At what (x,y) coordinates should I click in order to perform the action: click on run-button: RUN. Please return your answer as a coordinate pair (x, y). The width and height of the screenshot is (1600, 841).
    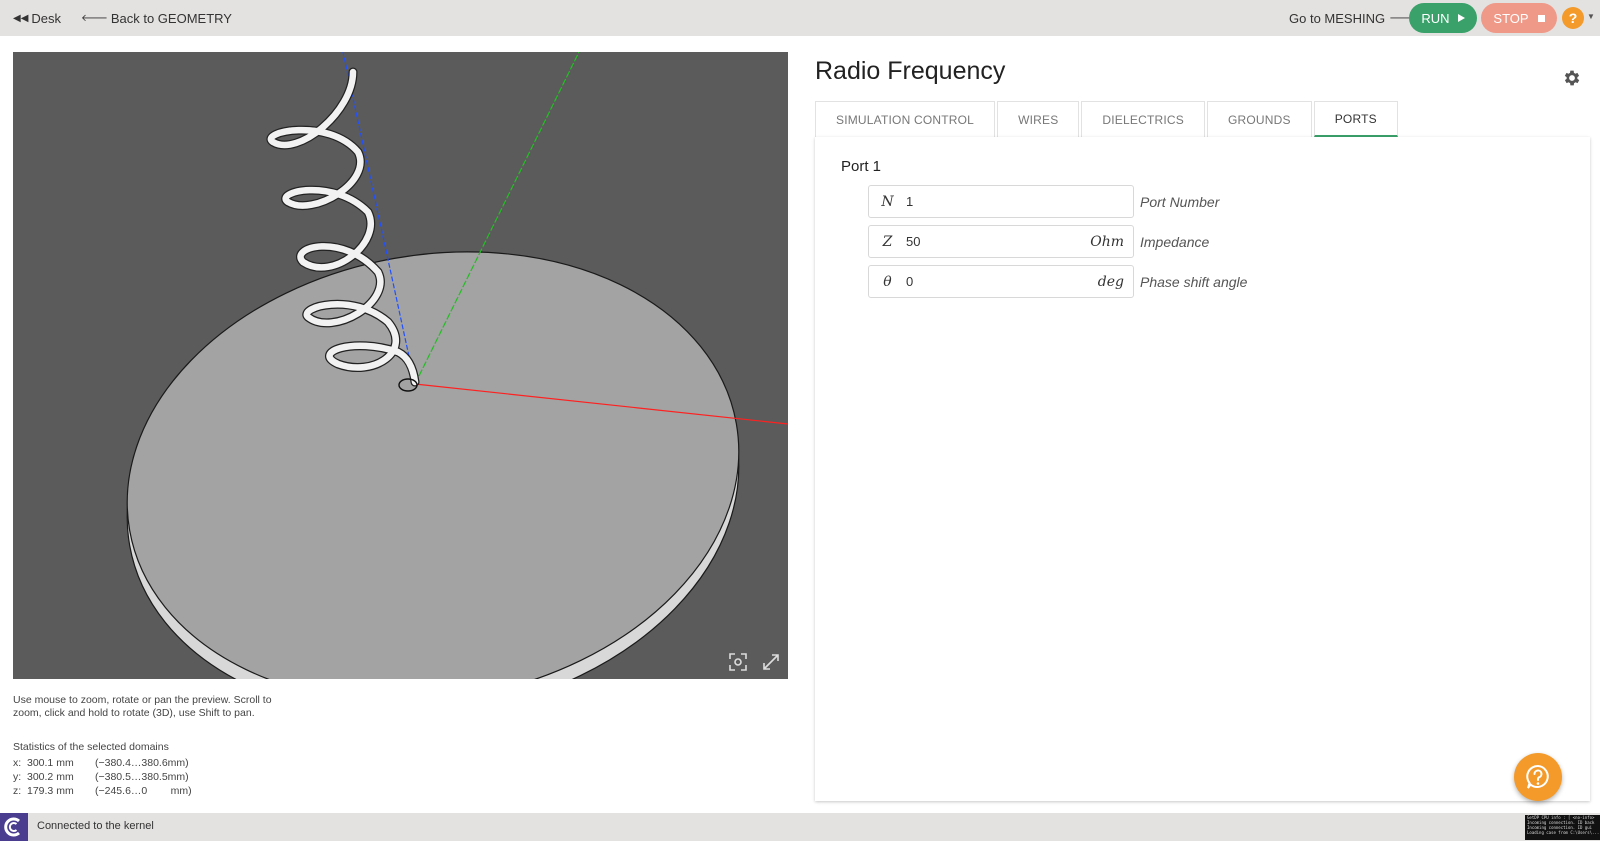
    Looking at the image, I should click on (1443, 18).